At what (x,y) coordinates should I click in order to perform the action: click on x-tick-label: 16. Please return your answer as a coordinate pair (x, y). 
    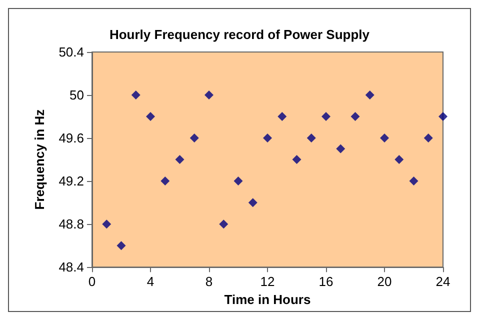
    Looking at the image, I should click on (326, 282).